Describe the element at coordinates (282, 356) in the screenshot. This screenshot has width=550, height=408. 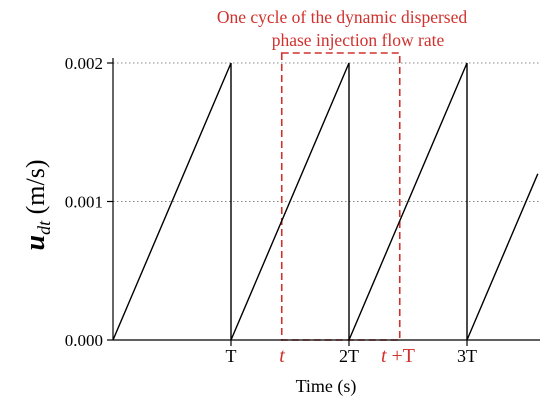
I see `annotation-label-start: t` at that location.